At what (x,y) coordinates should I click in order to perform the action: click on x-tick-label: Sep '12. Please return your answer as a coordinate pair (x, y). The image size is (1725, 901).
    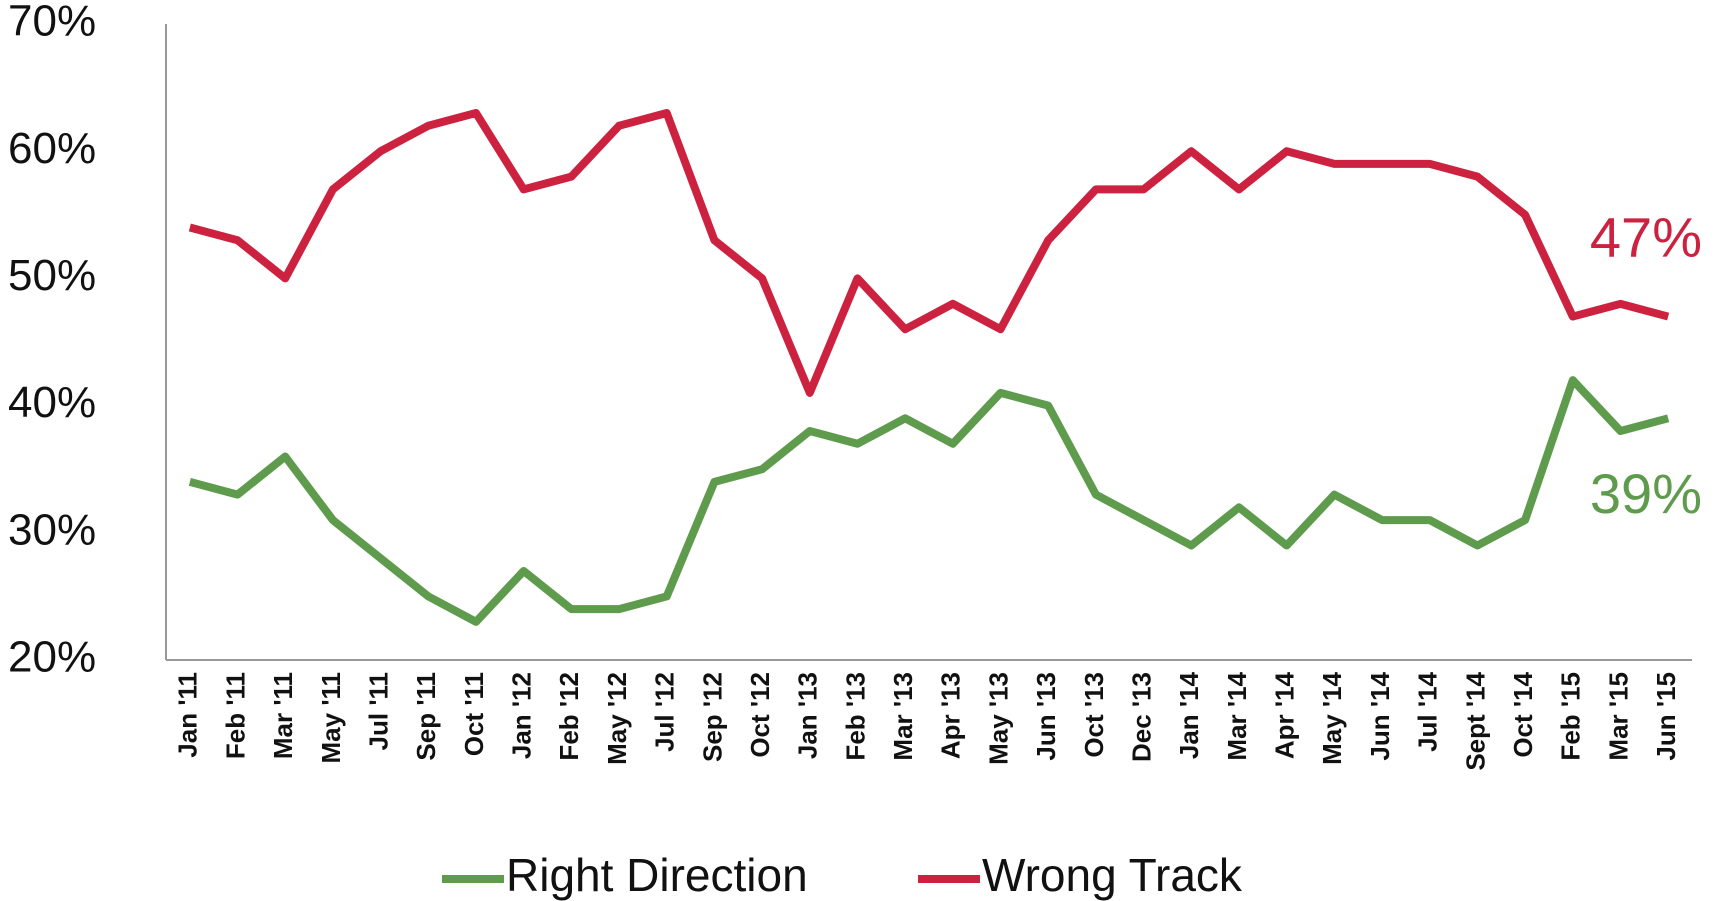
    Looking at the image, I should click on (712, 717).